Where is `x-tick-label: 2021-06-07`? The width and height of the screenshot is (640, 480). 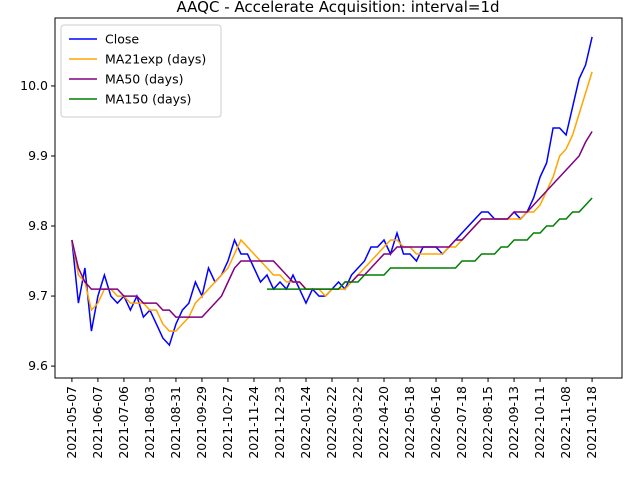
x-tick-label: 2021-06-07 is located at coordinates (97, 422).